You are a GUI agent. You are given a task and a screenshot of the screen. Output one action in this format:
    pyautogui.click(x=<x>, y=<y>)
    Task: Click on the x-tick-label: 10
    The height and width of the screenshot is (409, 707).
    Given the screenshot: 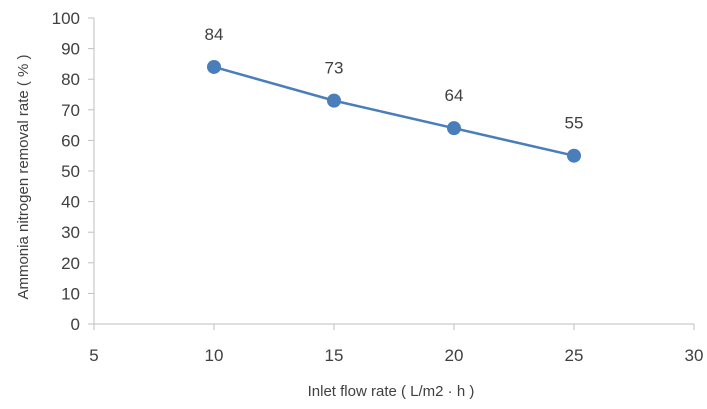 What is the action you would take?
    pyautogui.click(x=214, y=355)
    